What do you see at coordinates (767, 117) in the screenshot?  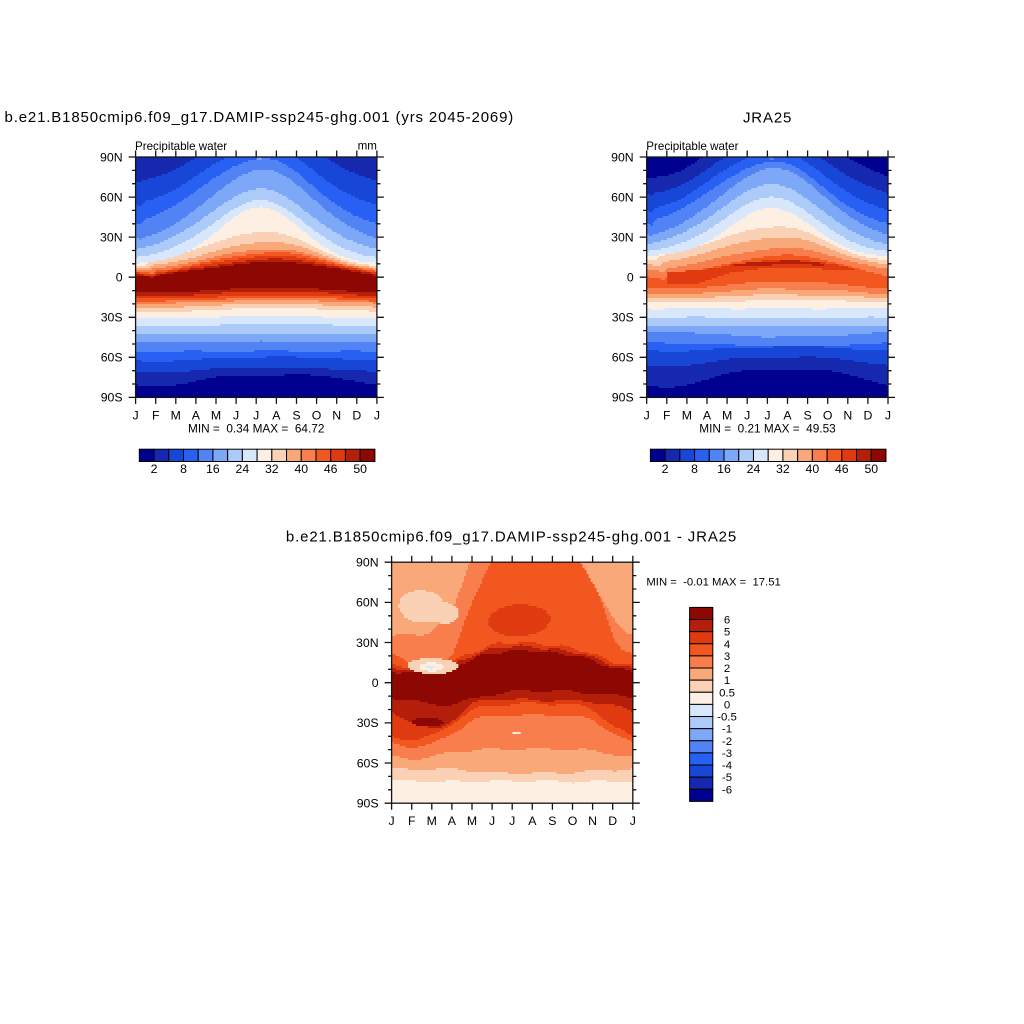 I see `svg-text: JRA25` at bounding box center [767, 117].